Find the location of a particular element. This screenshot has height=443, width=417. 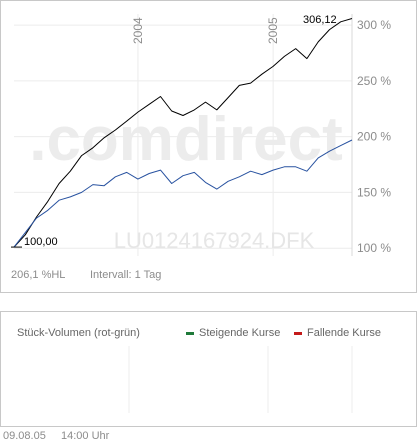

interval-label: Intervall: 1 Tag is located at coordinates (126, 275).